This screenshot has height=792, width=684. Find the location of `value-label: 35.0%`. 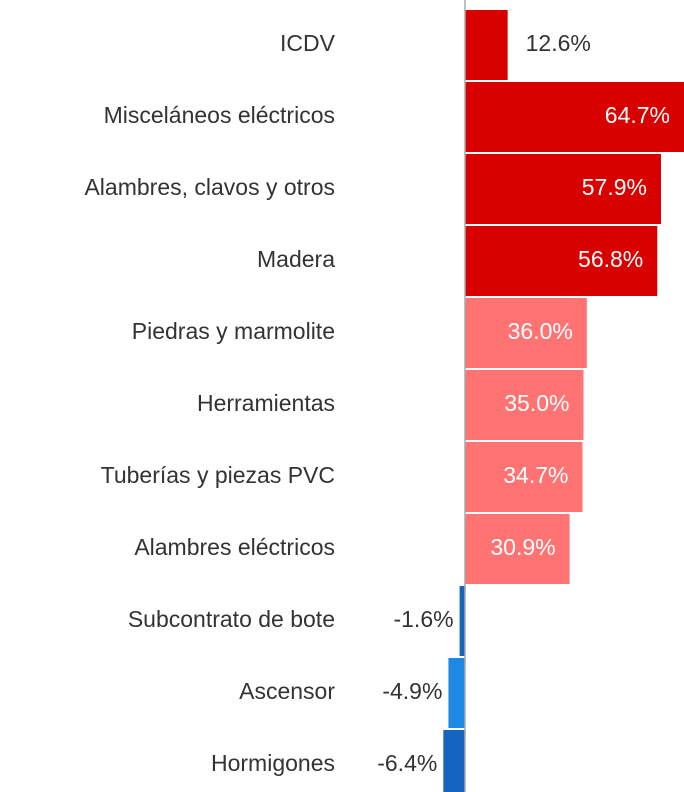

value-label: 35.0% is located at coordinates (536, 403).